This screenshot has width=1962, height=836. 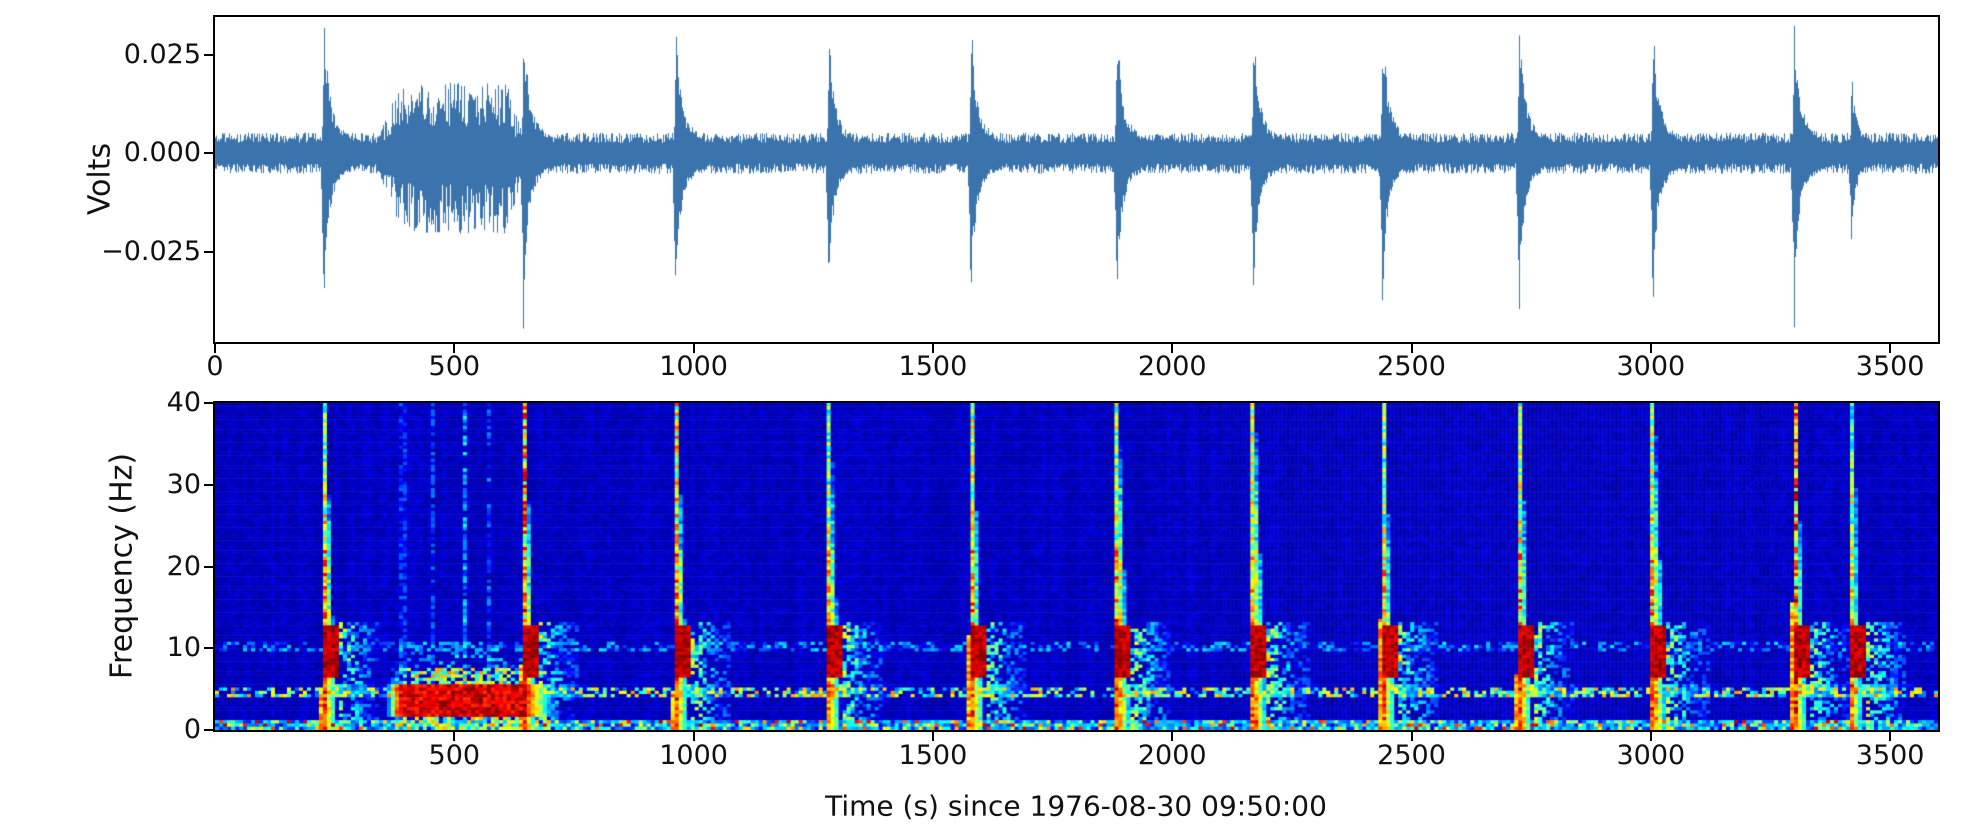 What do you see at coordinates (454, 755) in the screenshot?
I see `spectrogram-x-tick-label: 500` at bounding box center [454, 755].